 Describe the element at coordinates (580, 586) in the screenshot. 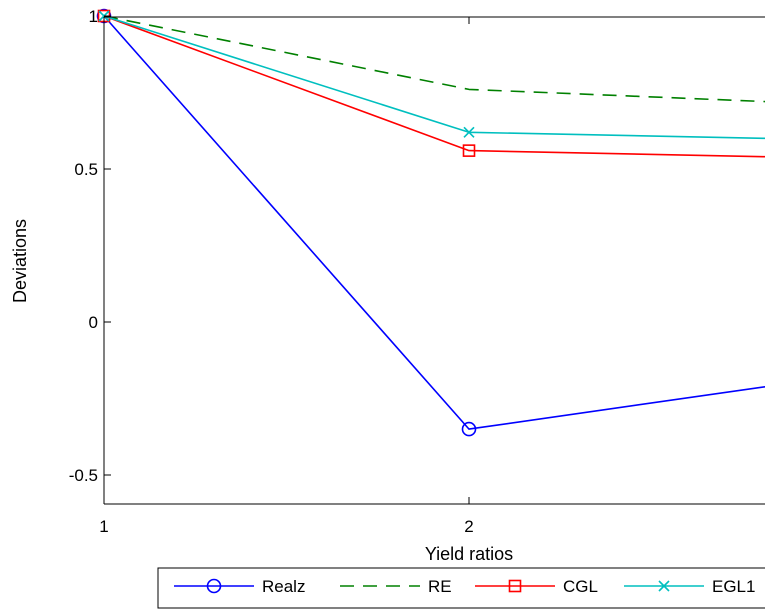

I see `legend-label-cgl: CGL` at that location.